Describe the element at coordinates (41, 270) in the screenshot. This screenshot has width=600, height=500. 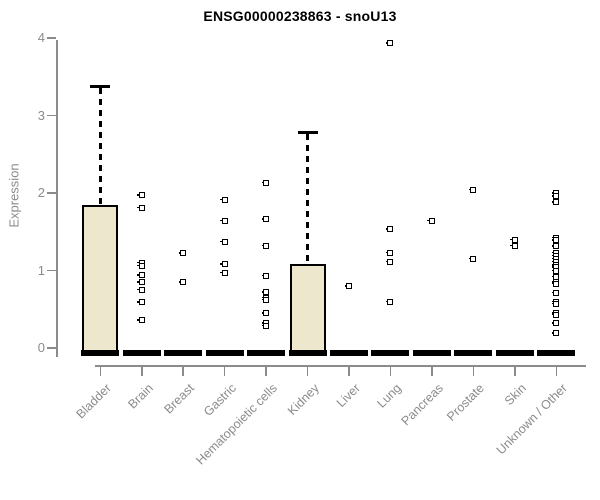
I see `y-axis-tick-label: 1` at that location.